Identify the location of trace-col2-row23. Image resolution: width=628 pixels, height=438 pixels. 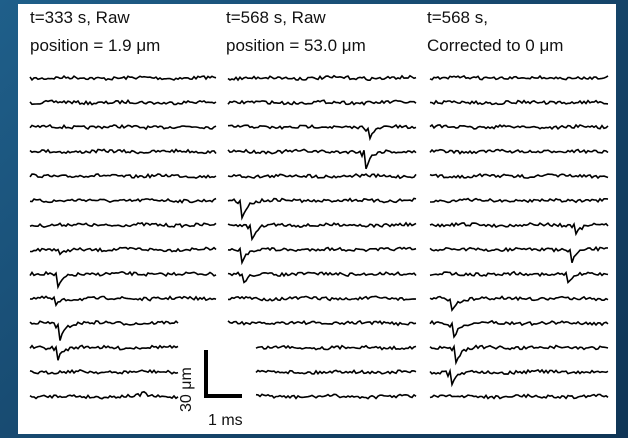
(322, 133).